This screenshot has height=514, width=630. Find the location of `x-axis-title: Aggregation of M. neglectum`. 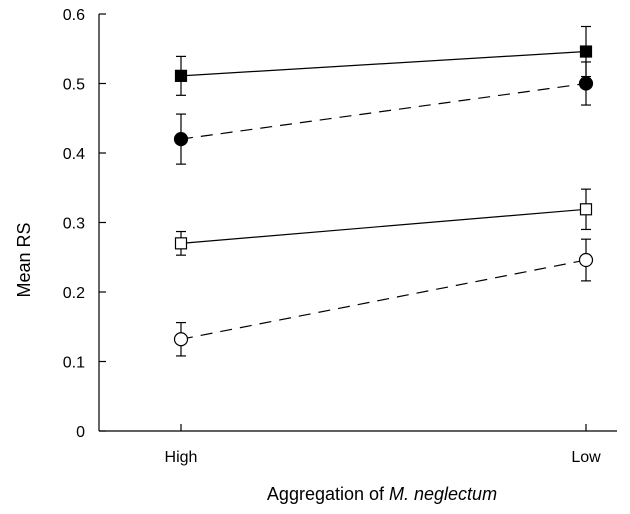

x-axis-title: Aggregation of M. neglectum is located at coordinates (382, 494).